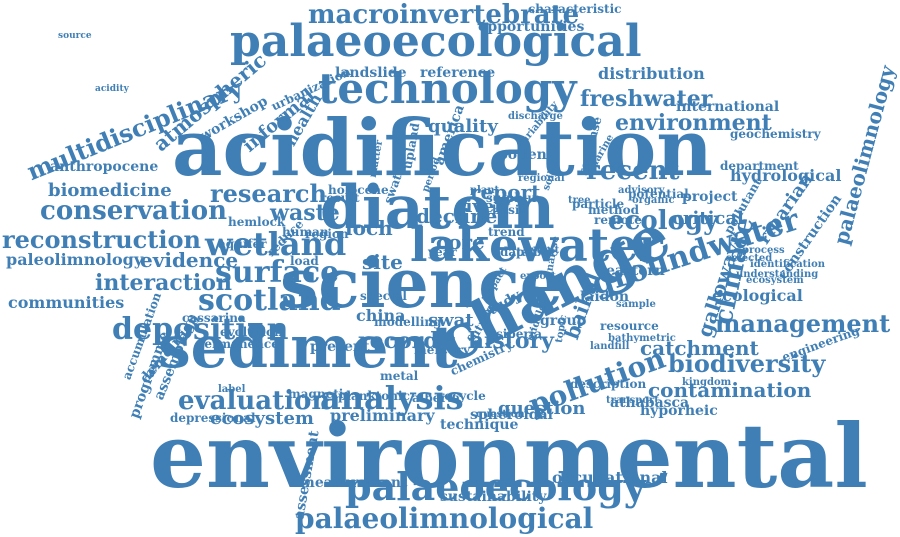 This screenshot has width=900, height=537. Describe the element at coordinates (757, 295) in the screenshot. I see `word-ecological: ecological` at that location.